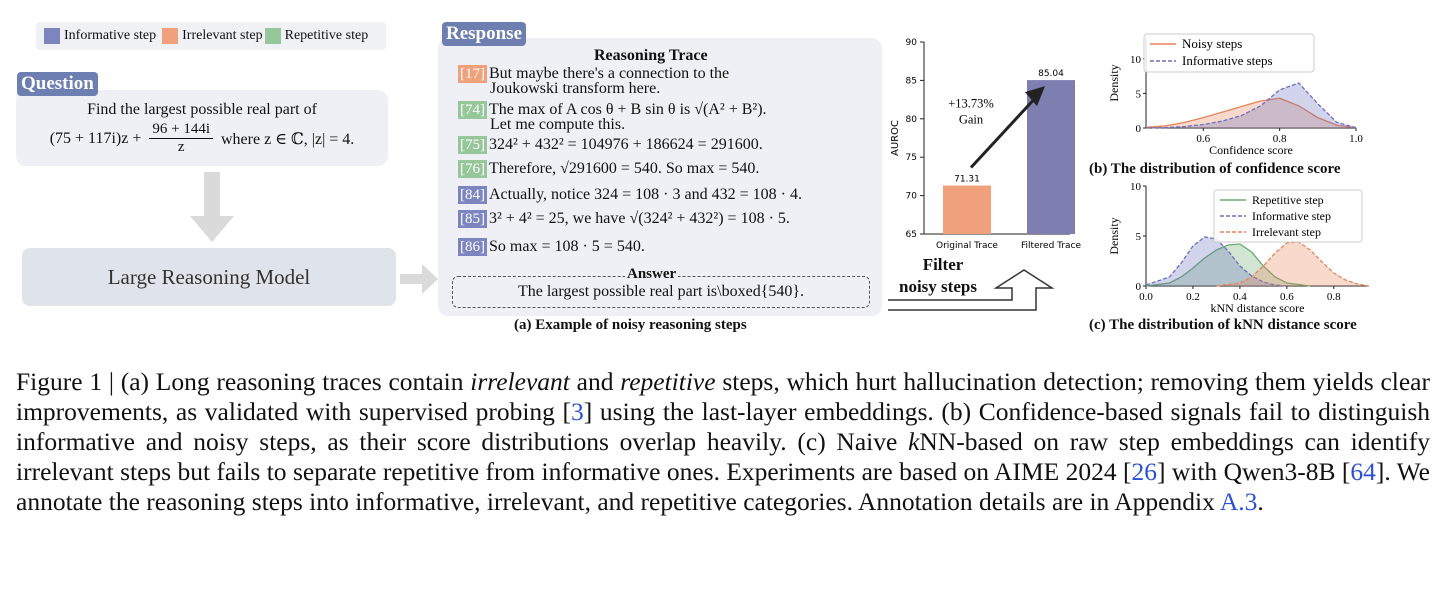 Image resolution: width=1446 pixels, height=595 pixels. What do you see at coordinates (1193, 297) in the screenshot?
I see `x-tick-label: 0.2` at bounding box center [1193, 297].